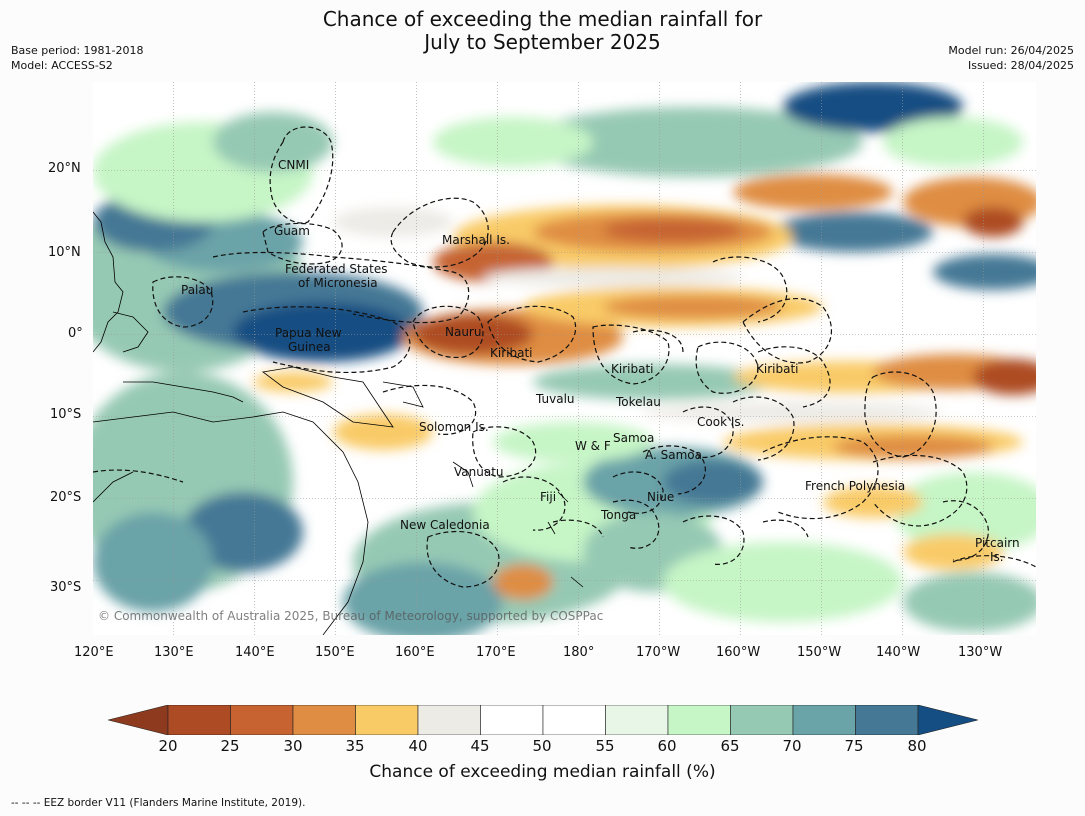 This screenshot has width=1085, height=816. I want to click on label-french-polynesia: French Polynesia, so click(855, 486).